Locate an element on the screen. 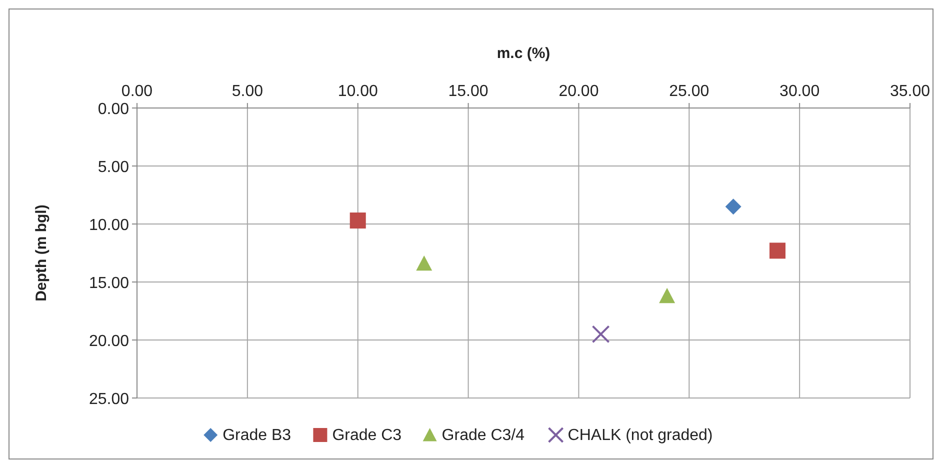  x-tick-label: 35.00 is located at coordinates (910, 91).